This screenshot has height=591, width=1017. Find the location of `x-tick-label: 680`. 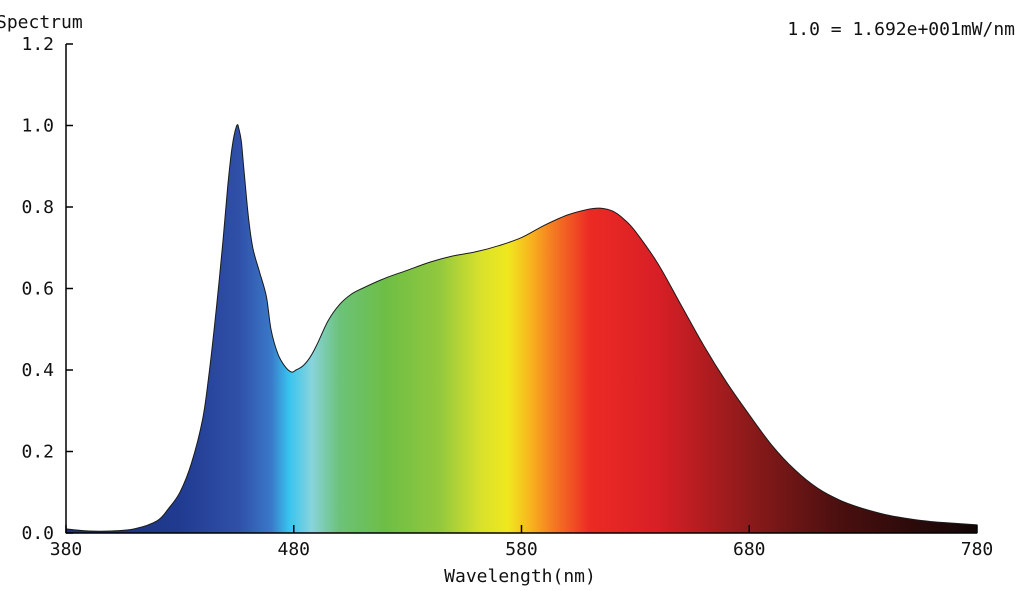

x-tick-label: 680 is located at coordinates (749, 549).